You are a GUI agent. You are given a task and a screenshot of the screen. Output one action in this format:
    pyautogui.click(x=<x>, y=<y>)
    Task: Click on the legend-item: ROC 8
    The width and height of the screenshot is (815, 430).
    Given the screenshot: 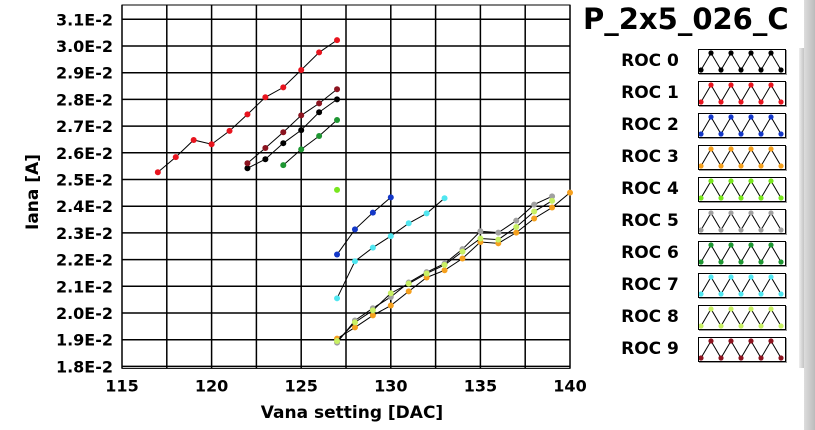 What is the action you would take?
    pyautogui.click(x=694, y=318)
    